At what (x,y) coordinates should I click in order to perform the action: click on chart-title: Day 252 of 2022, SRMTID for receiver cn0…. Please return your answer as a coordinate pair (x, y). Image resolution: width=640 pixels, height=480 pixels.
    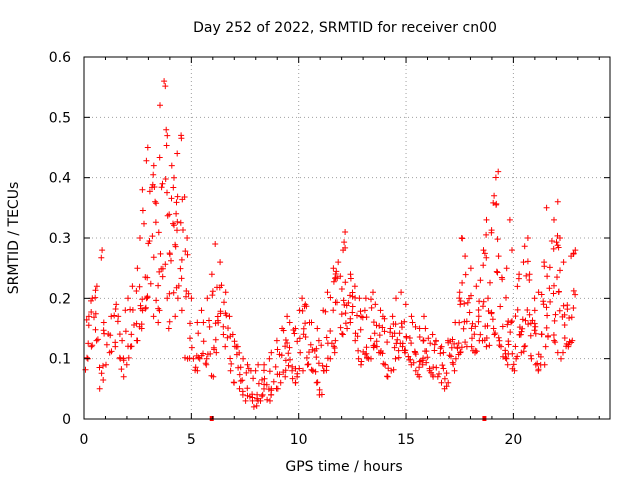
    Looking at the image, I should click on (345, 28).